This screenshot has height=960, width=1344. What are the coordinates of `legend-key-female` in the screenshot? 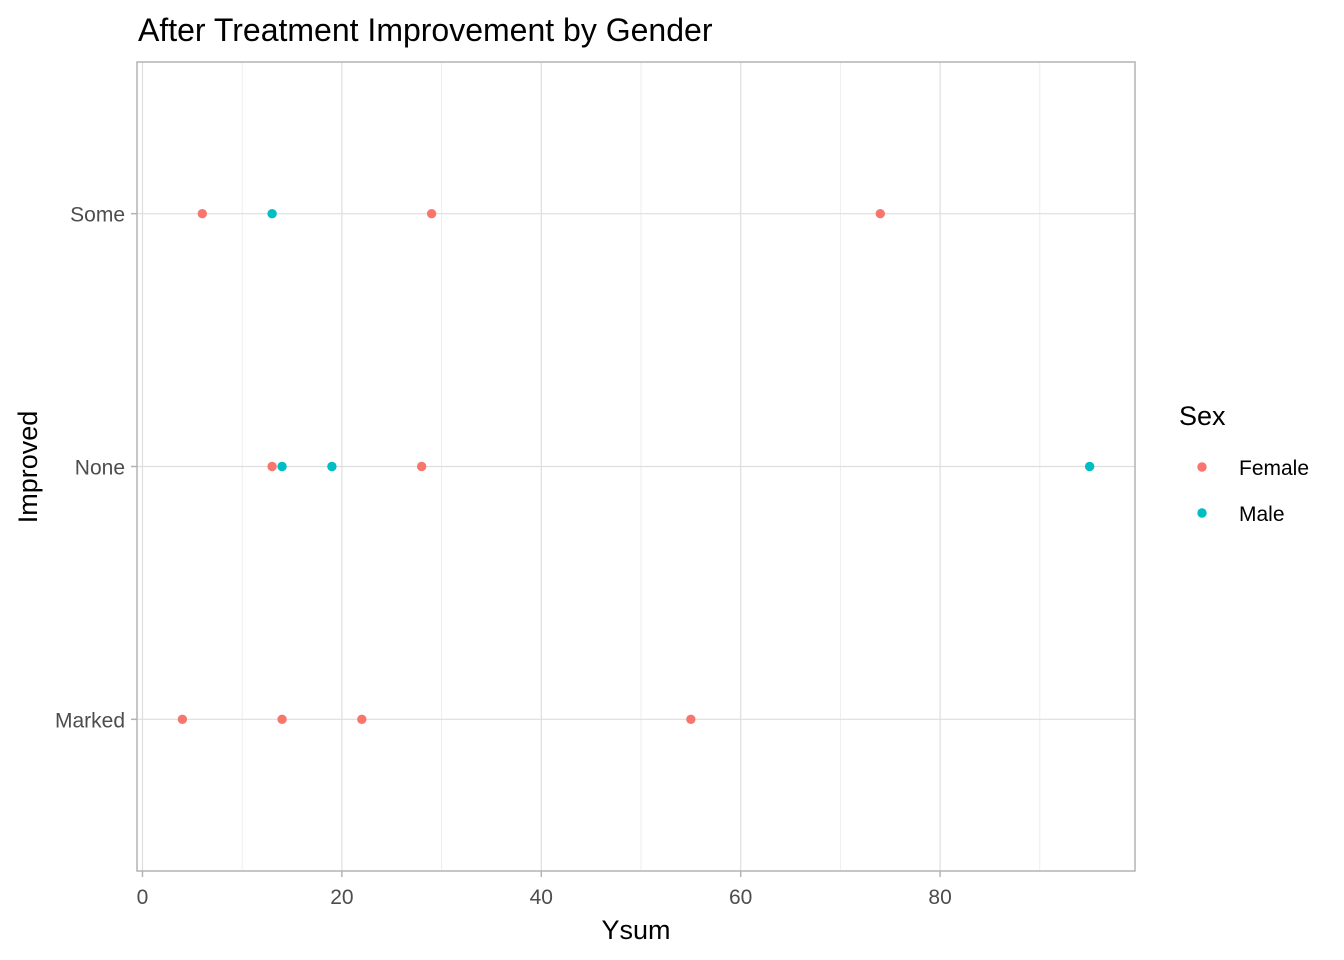 It's located at (1202, 467).